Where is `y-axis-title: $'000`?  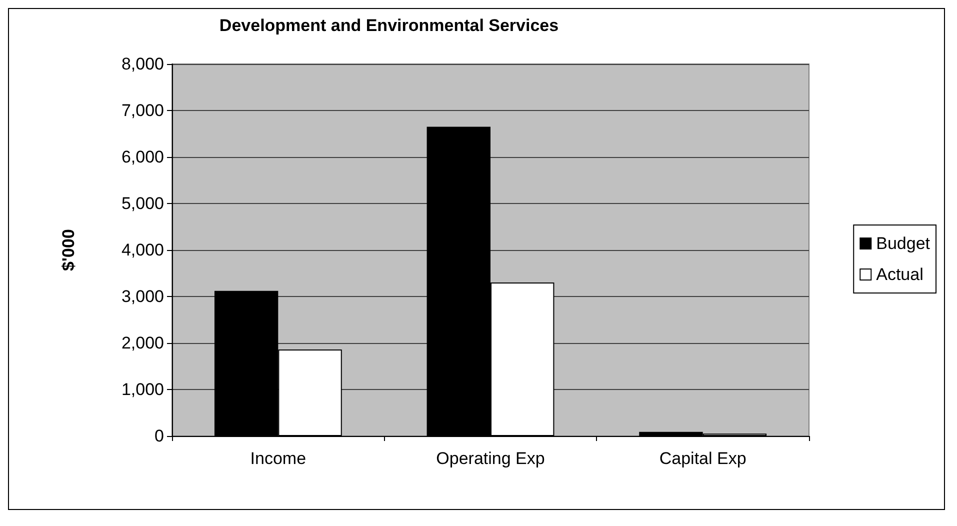 y-axis-title: $'000 is located at coordinates (68, 250).